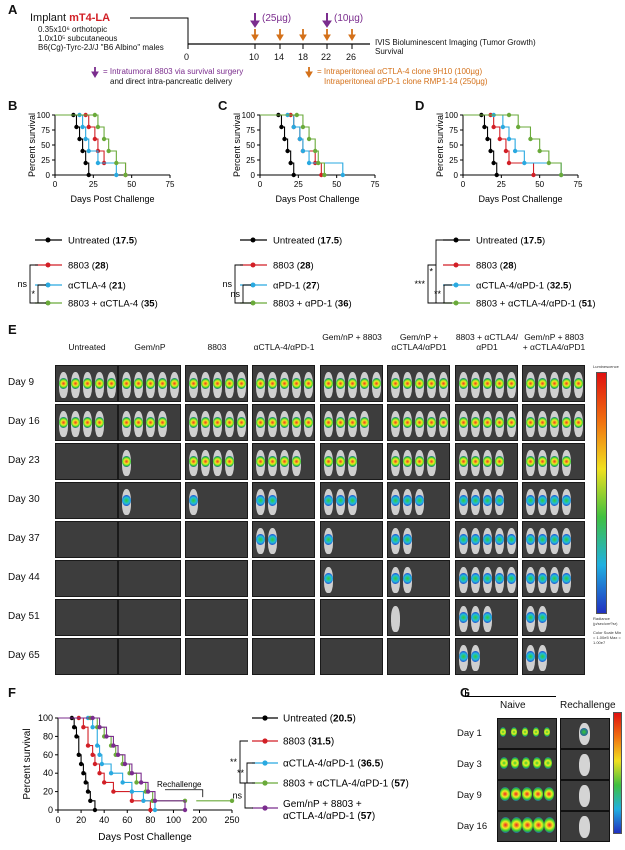  What do you see at coordinates (277, 18) in the screenshot?
I see `dose-label-1: (25µg)` at bounding box center [277, 18].